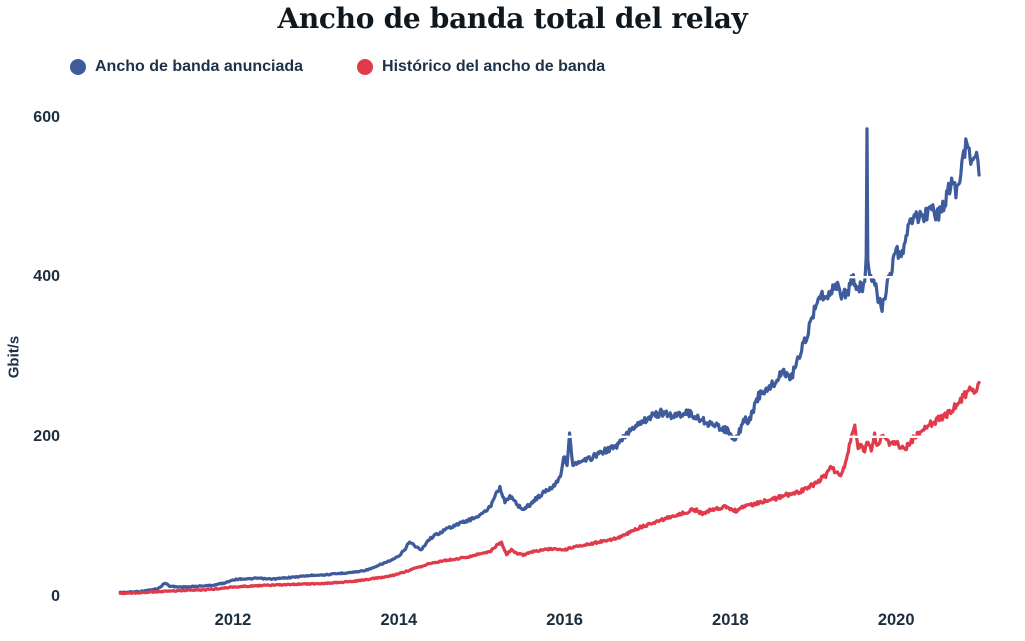  I want to click on x-tick-label-2018: 2018, so click(730, 620).